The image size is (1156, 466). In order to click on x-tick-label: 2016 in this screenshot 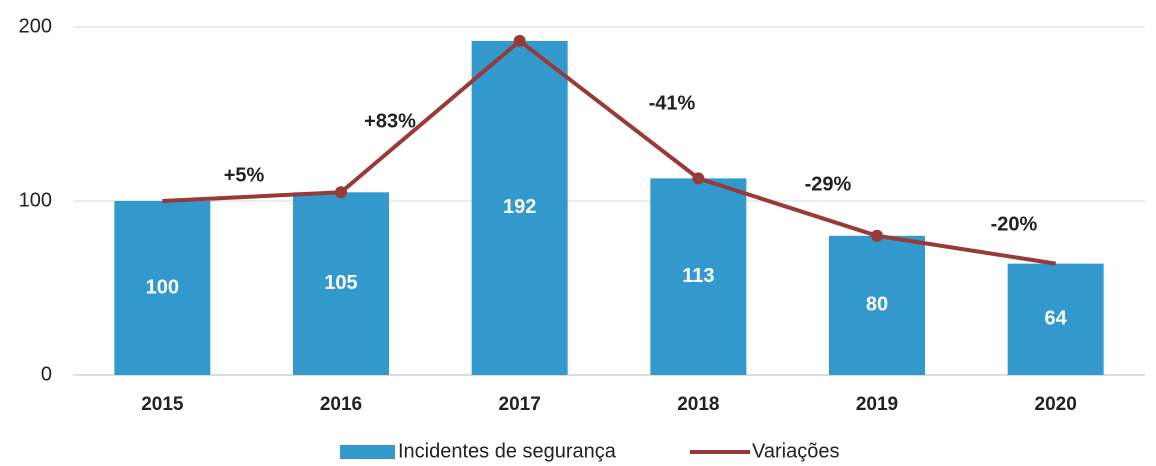, I will do `click(341, 404)`.